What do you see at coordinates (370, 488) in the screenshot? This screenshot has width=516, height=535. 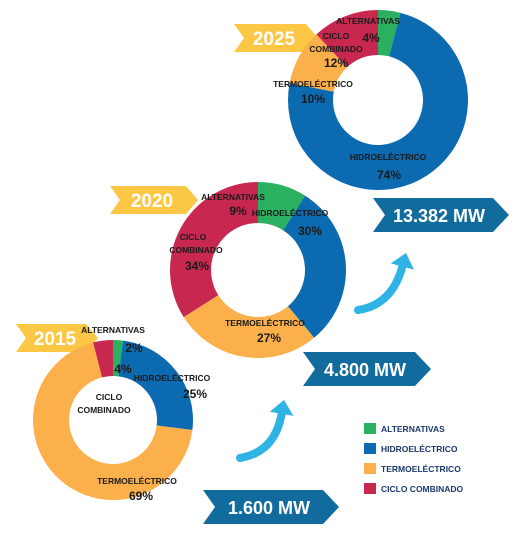 I see `legend-swatch-ciclo-combinado` at bounding box center [370, 488].